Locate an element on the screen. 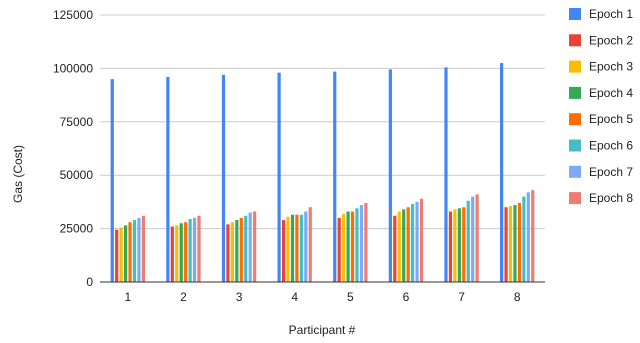  legend-item: Epoch 4 is located at coordinates (601, 93).